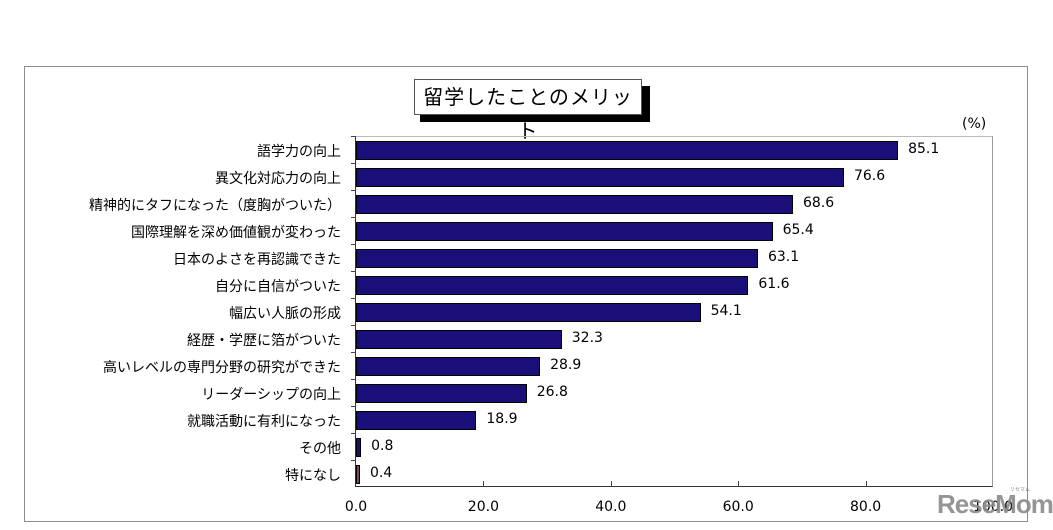 The height and width of the screenshot is (530, 1053). I want to click on value-label: 18.9, so click(502, 419).